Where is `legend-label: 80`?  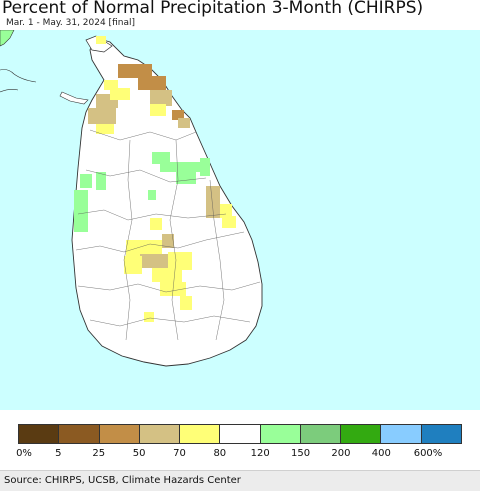
legend-label: 80 is located at coordinates (220, 453).